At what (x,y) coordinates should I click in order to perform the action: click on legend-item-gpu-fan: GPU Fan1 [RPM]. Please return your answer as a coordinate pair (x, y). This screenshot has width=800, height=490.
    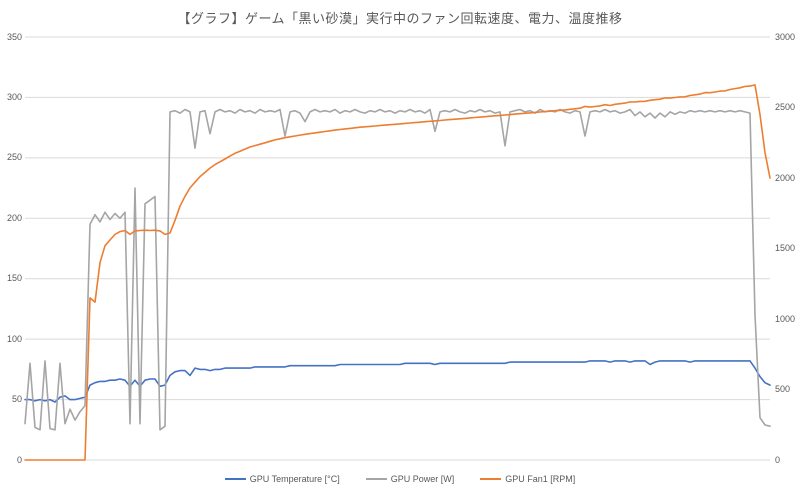
    Looking at the image, I should click on (527, 479).